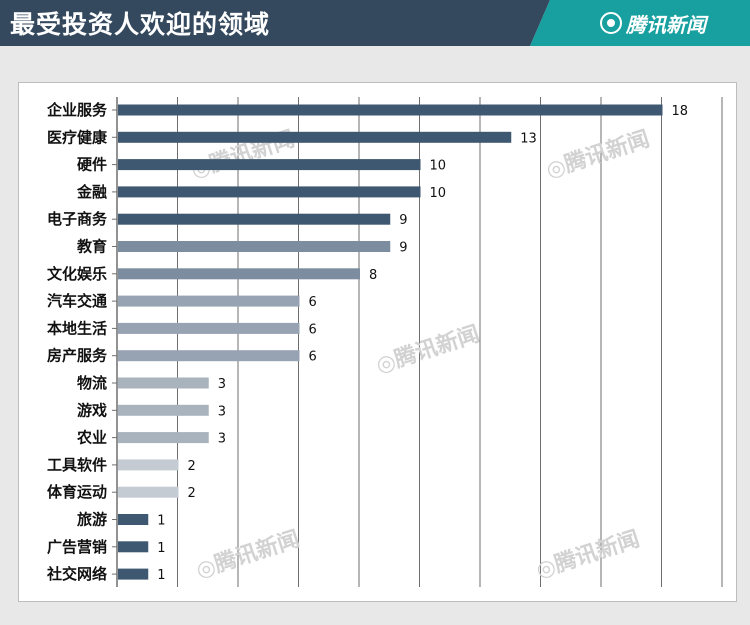 Image resolution: width=750 pixels, height=625 pixels. Describe the element at coordinates (77, 465) in the screenshot. I see `category-label: 工具软件` at that location.